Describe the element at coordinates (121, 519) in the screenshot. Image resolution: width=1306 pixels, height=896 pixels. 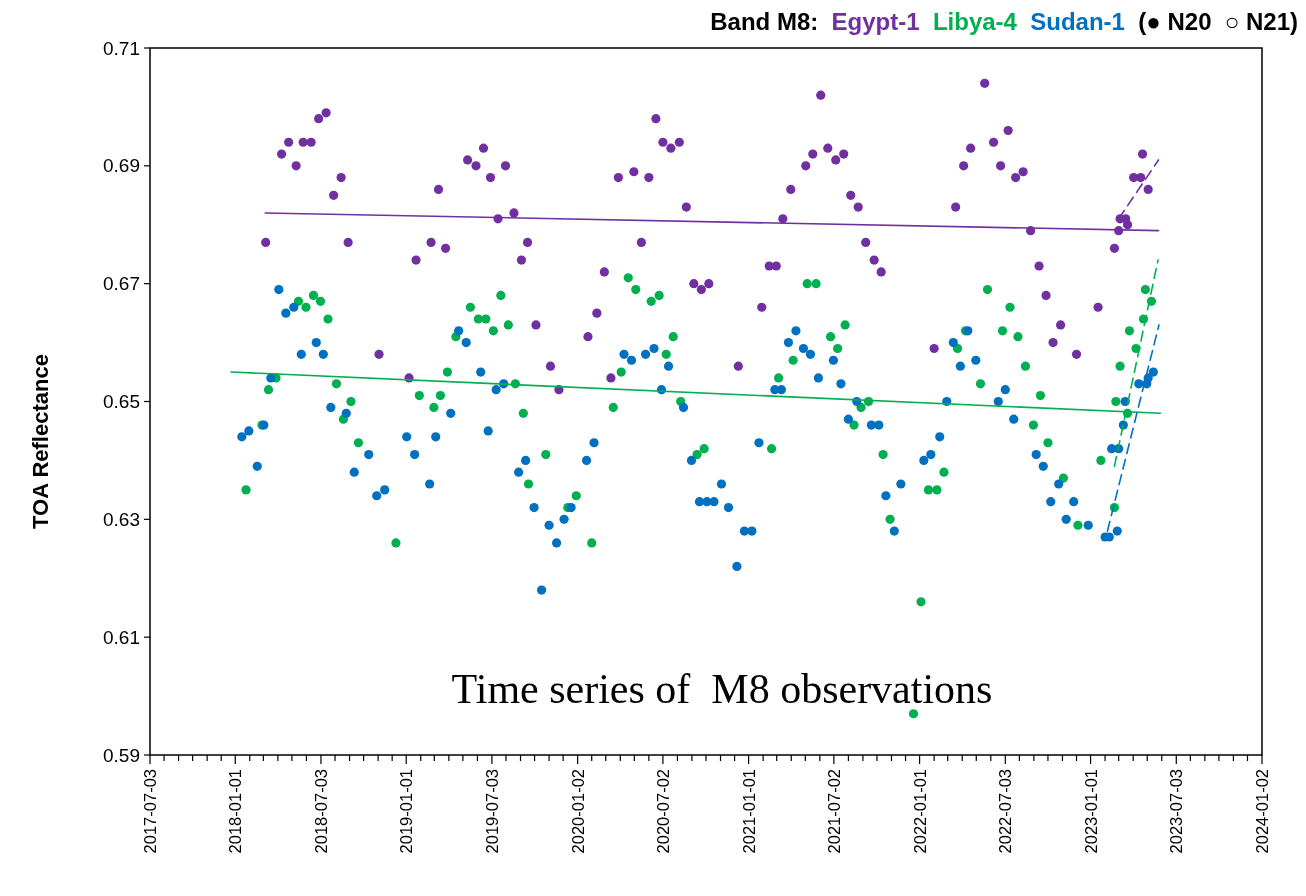
I see `y-tick-label: 0.63` at that location.